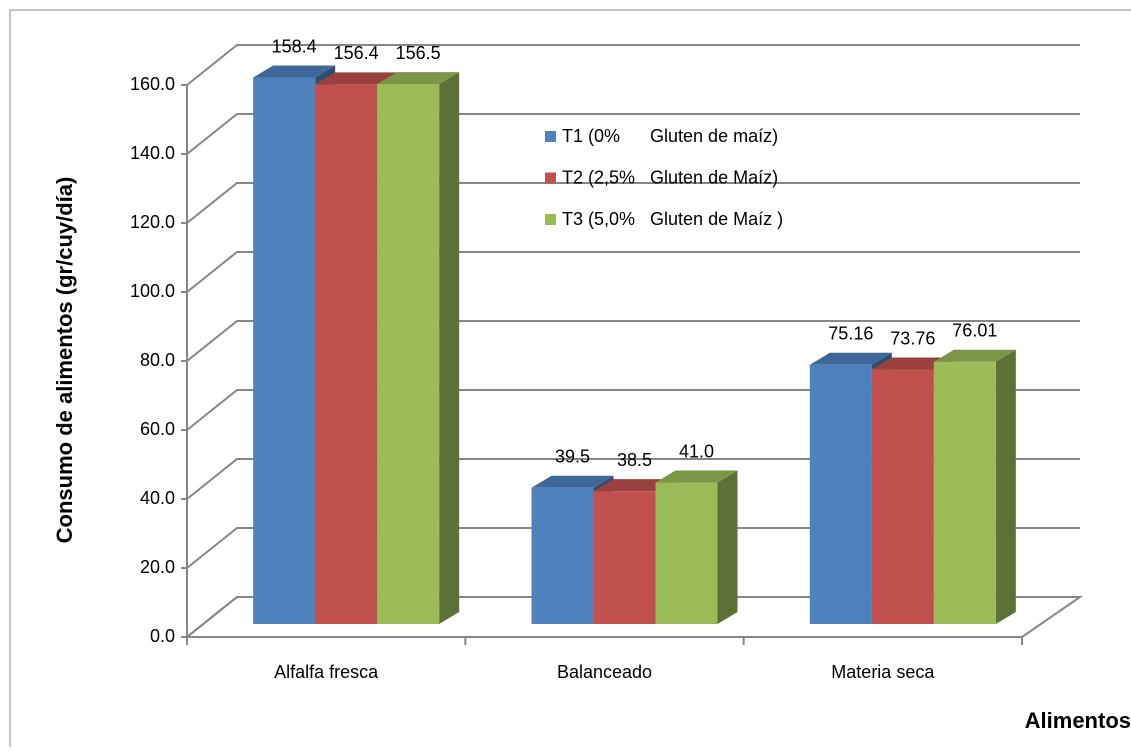  Describe the element at coordinates (572, 456) in the screenshot. I see `value-label: 39.5` at that location.